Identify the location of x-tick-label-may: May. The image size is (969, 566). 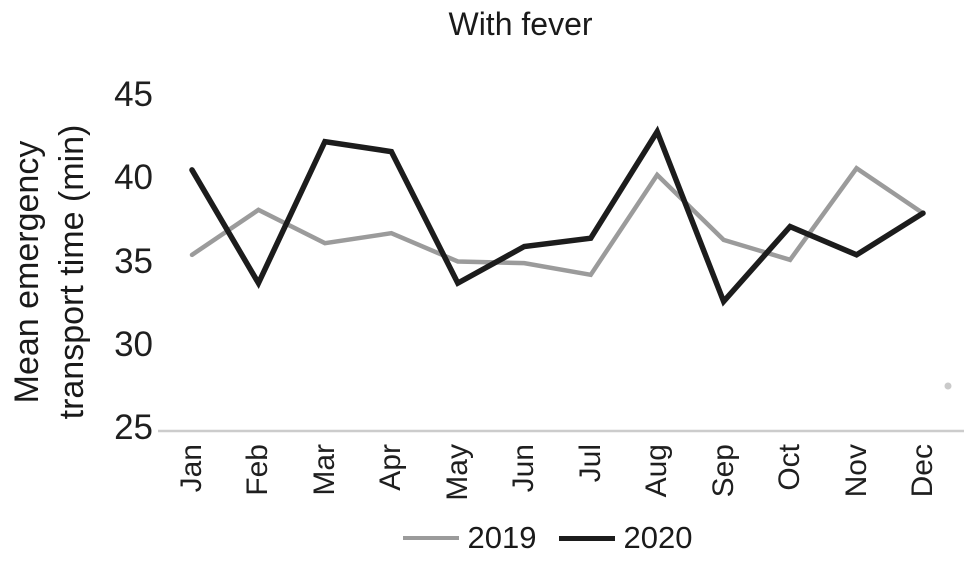
(457, 472).